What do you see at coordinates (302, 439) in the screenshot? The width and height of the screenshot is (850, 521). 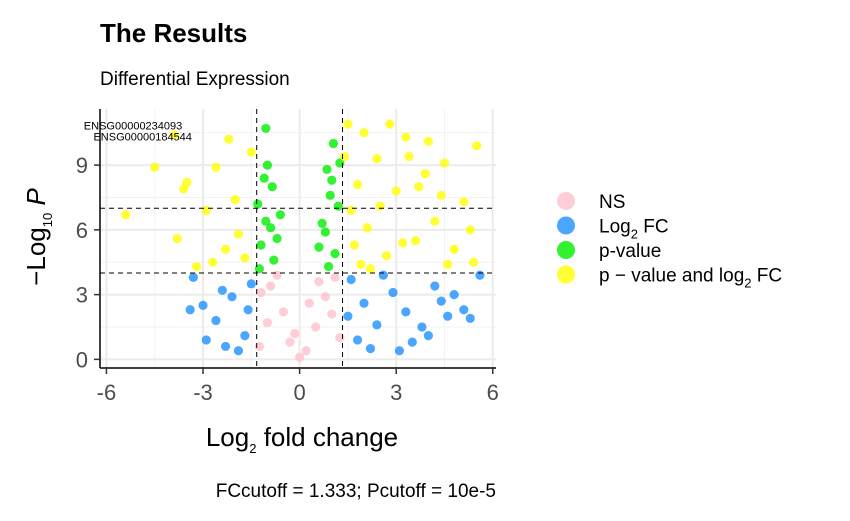 I see `x-axis-title: Log2 fold change` at bounding box center [302, 439].